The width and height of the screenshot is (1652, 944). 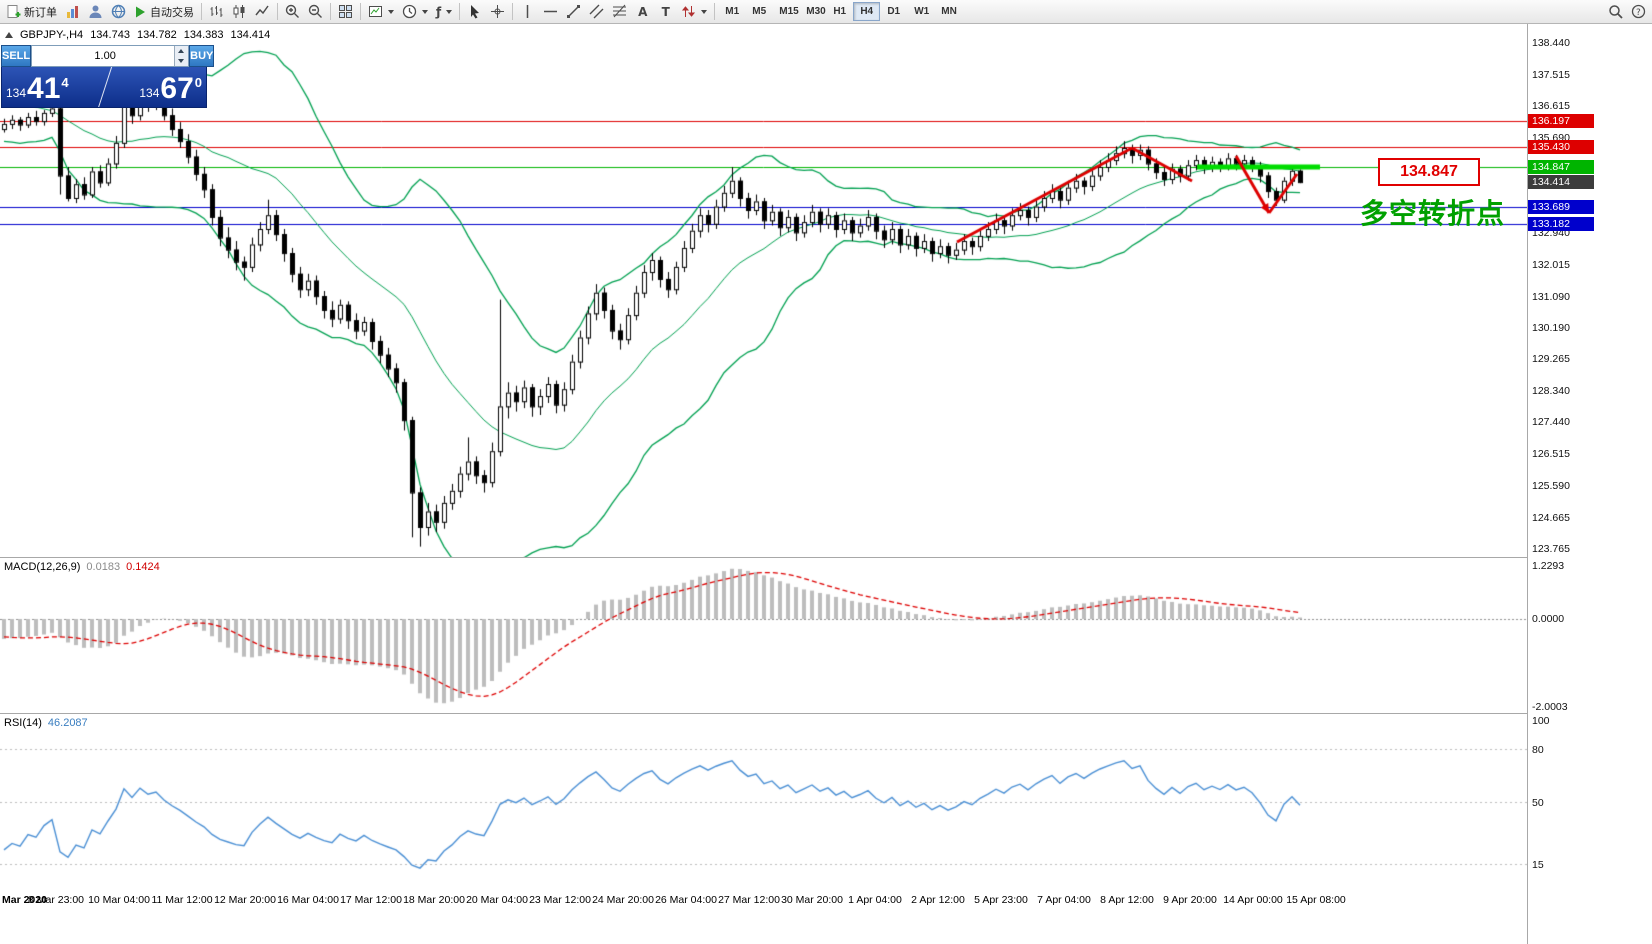 I want to click on terminal-button, so click(x=118, y=11).